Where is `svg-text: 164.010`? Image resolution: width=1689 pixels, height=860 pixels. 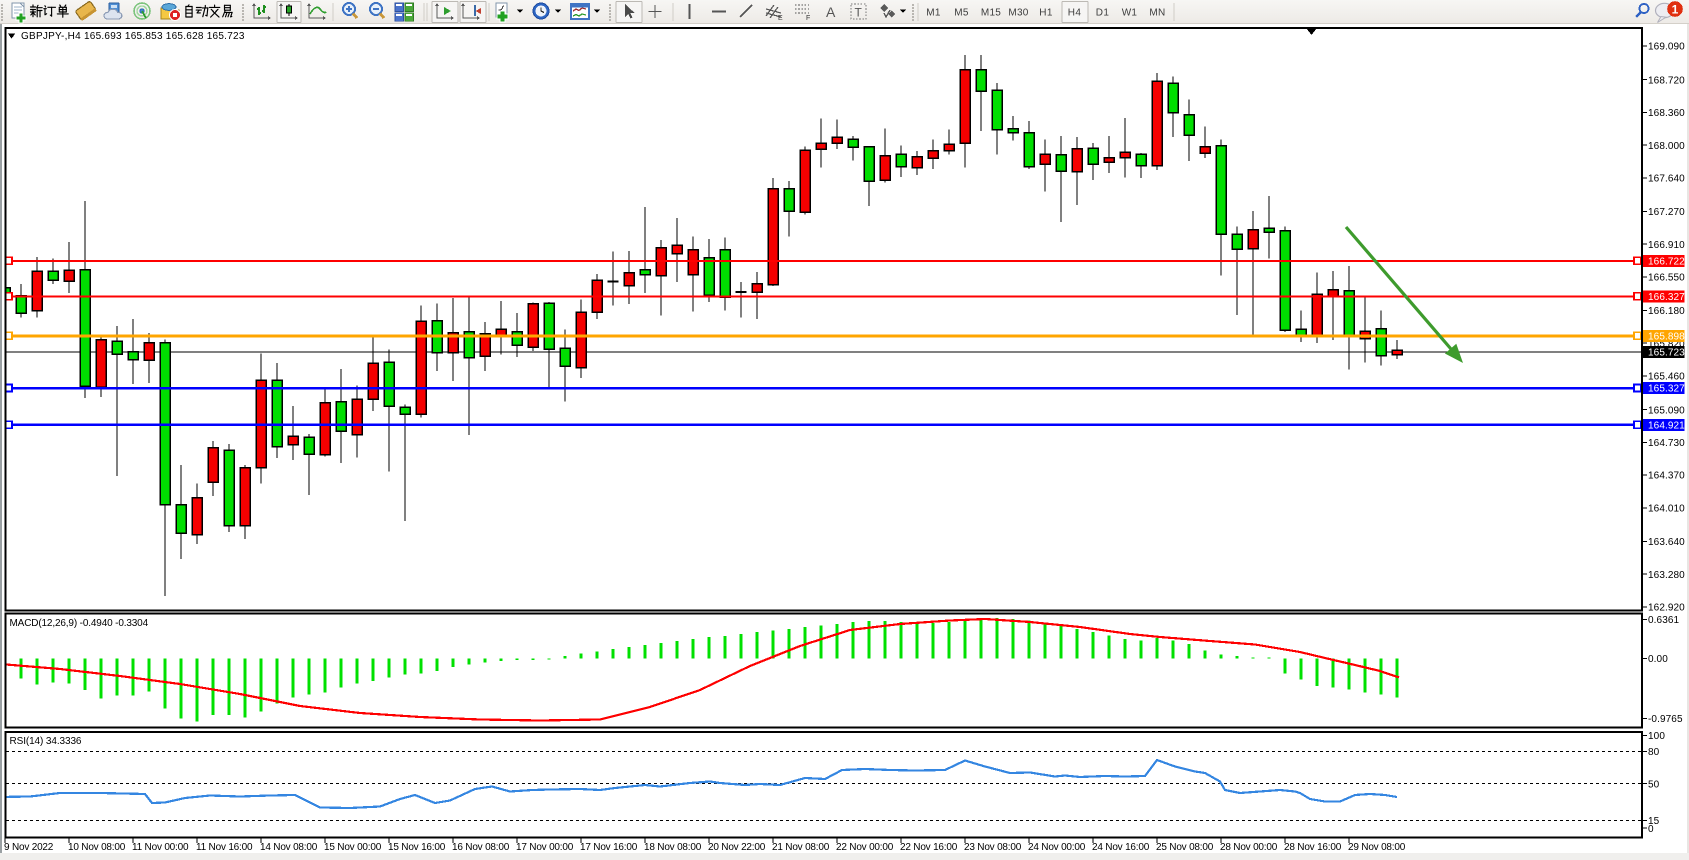 svg-text: 164.010 is located at coordinates (1666, 508).